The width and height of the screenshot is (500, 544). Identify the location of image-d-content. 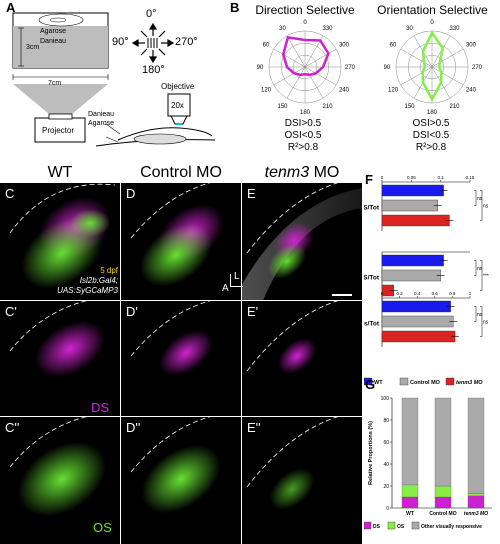
(177, 235).